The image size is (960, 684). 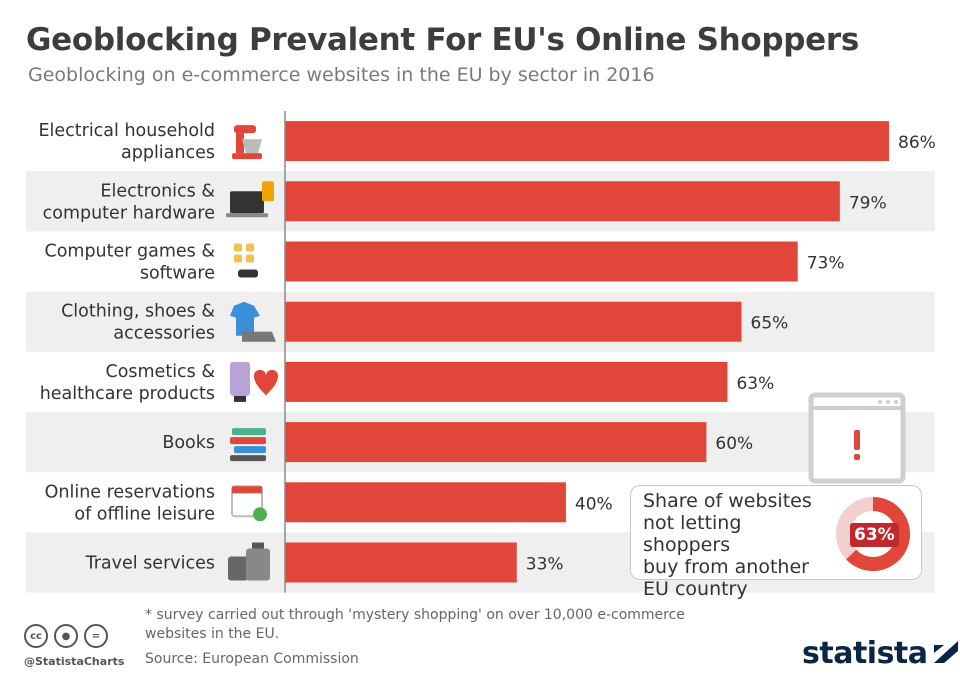 What do you see at coordinates (868, 203) in the screenshot?
I see `bar-value-label: 79%` at bounding box center [868, 203].